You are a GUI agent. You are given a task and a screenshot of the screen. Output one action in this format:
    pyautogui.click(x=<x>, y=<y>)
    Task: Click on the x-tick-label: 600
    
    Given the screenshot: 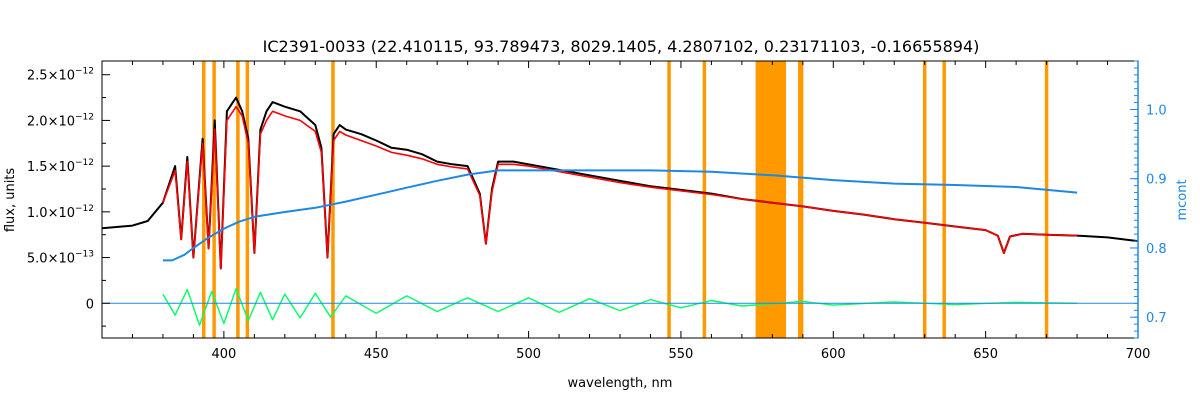 What is the action you would take?
    pyautogui.click(x=833, y=354)
    